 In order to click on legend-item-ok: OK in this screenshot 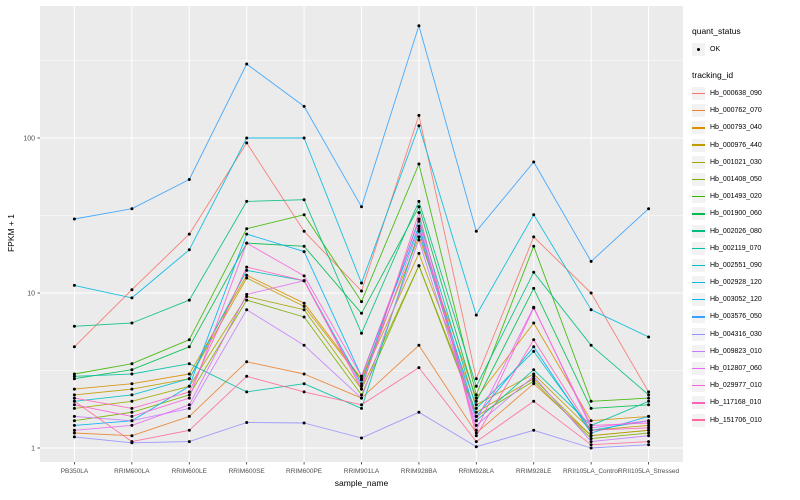, I will do `click(745, 49)`.